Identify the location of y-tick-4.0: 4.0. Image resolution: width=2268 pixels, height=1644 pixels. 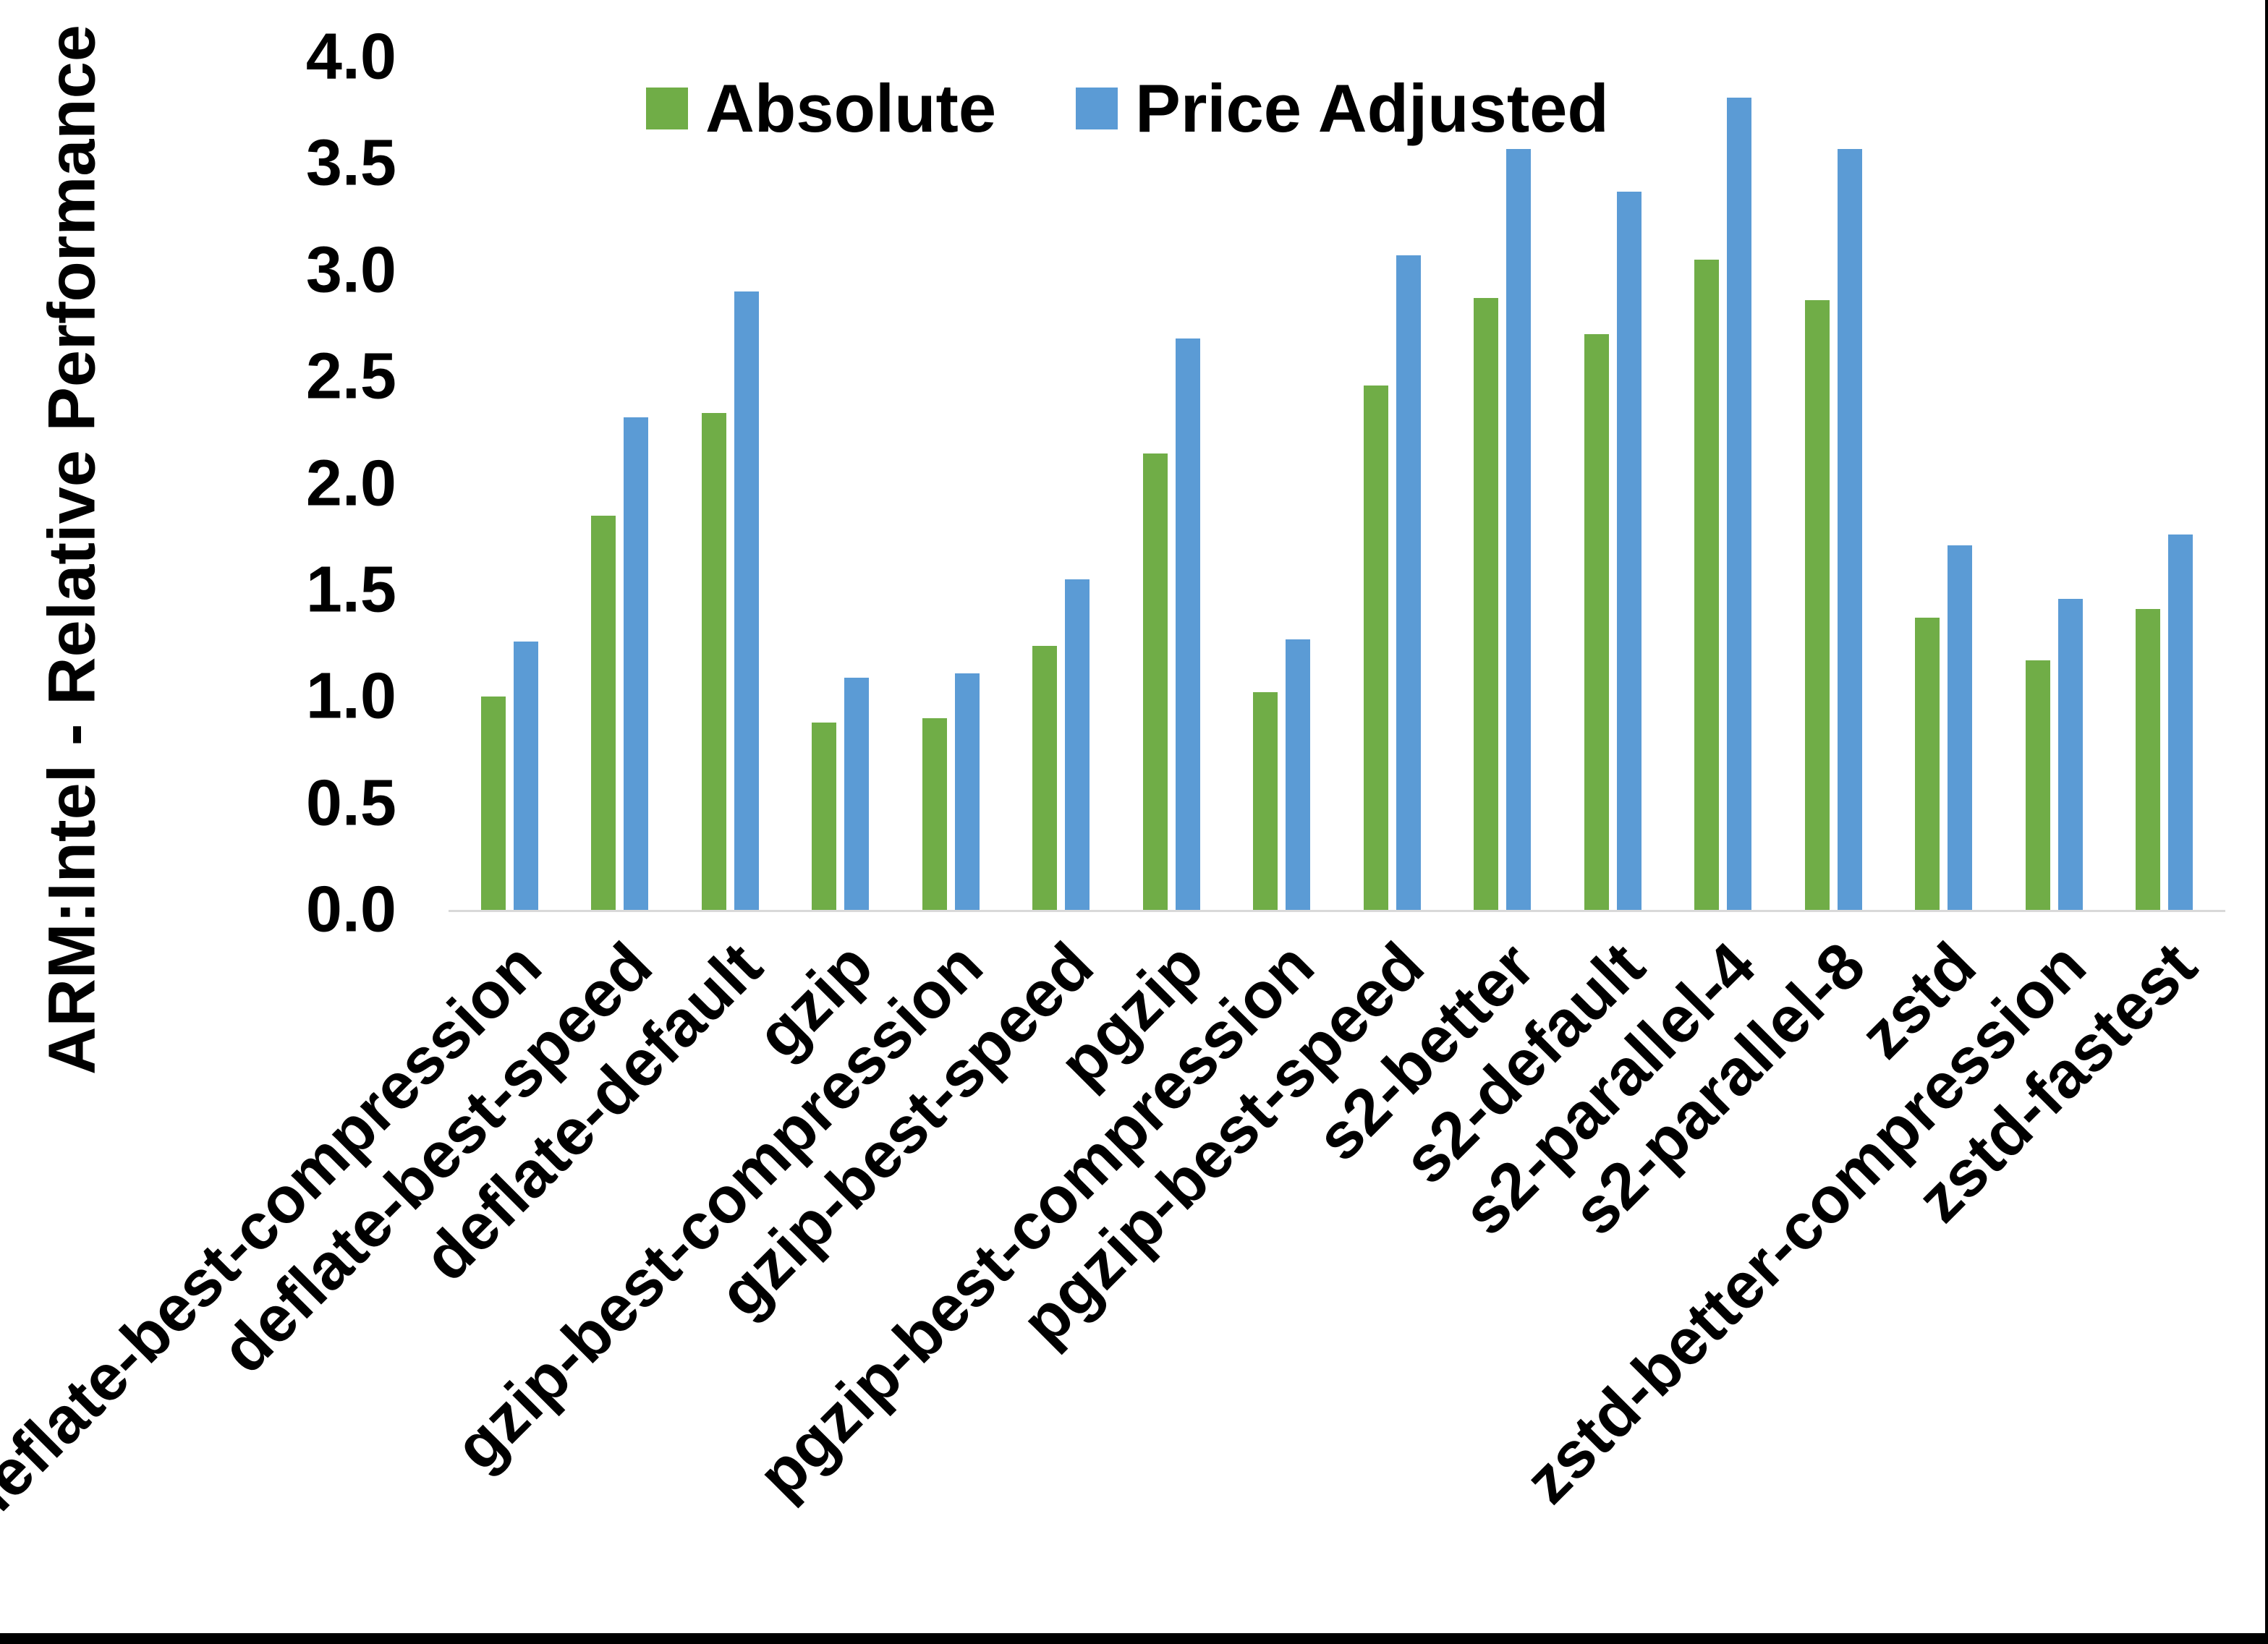
(350, 56).